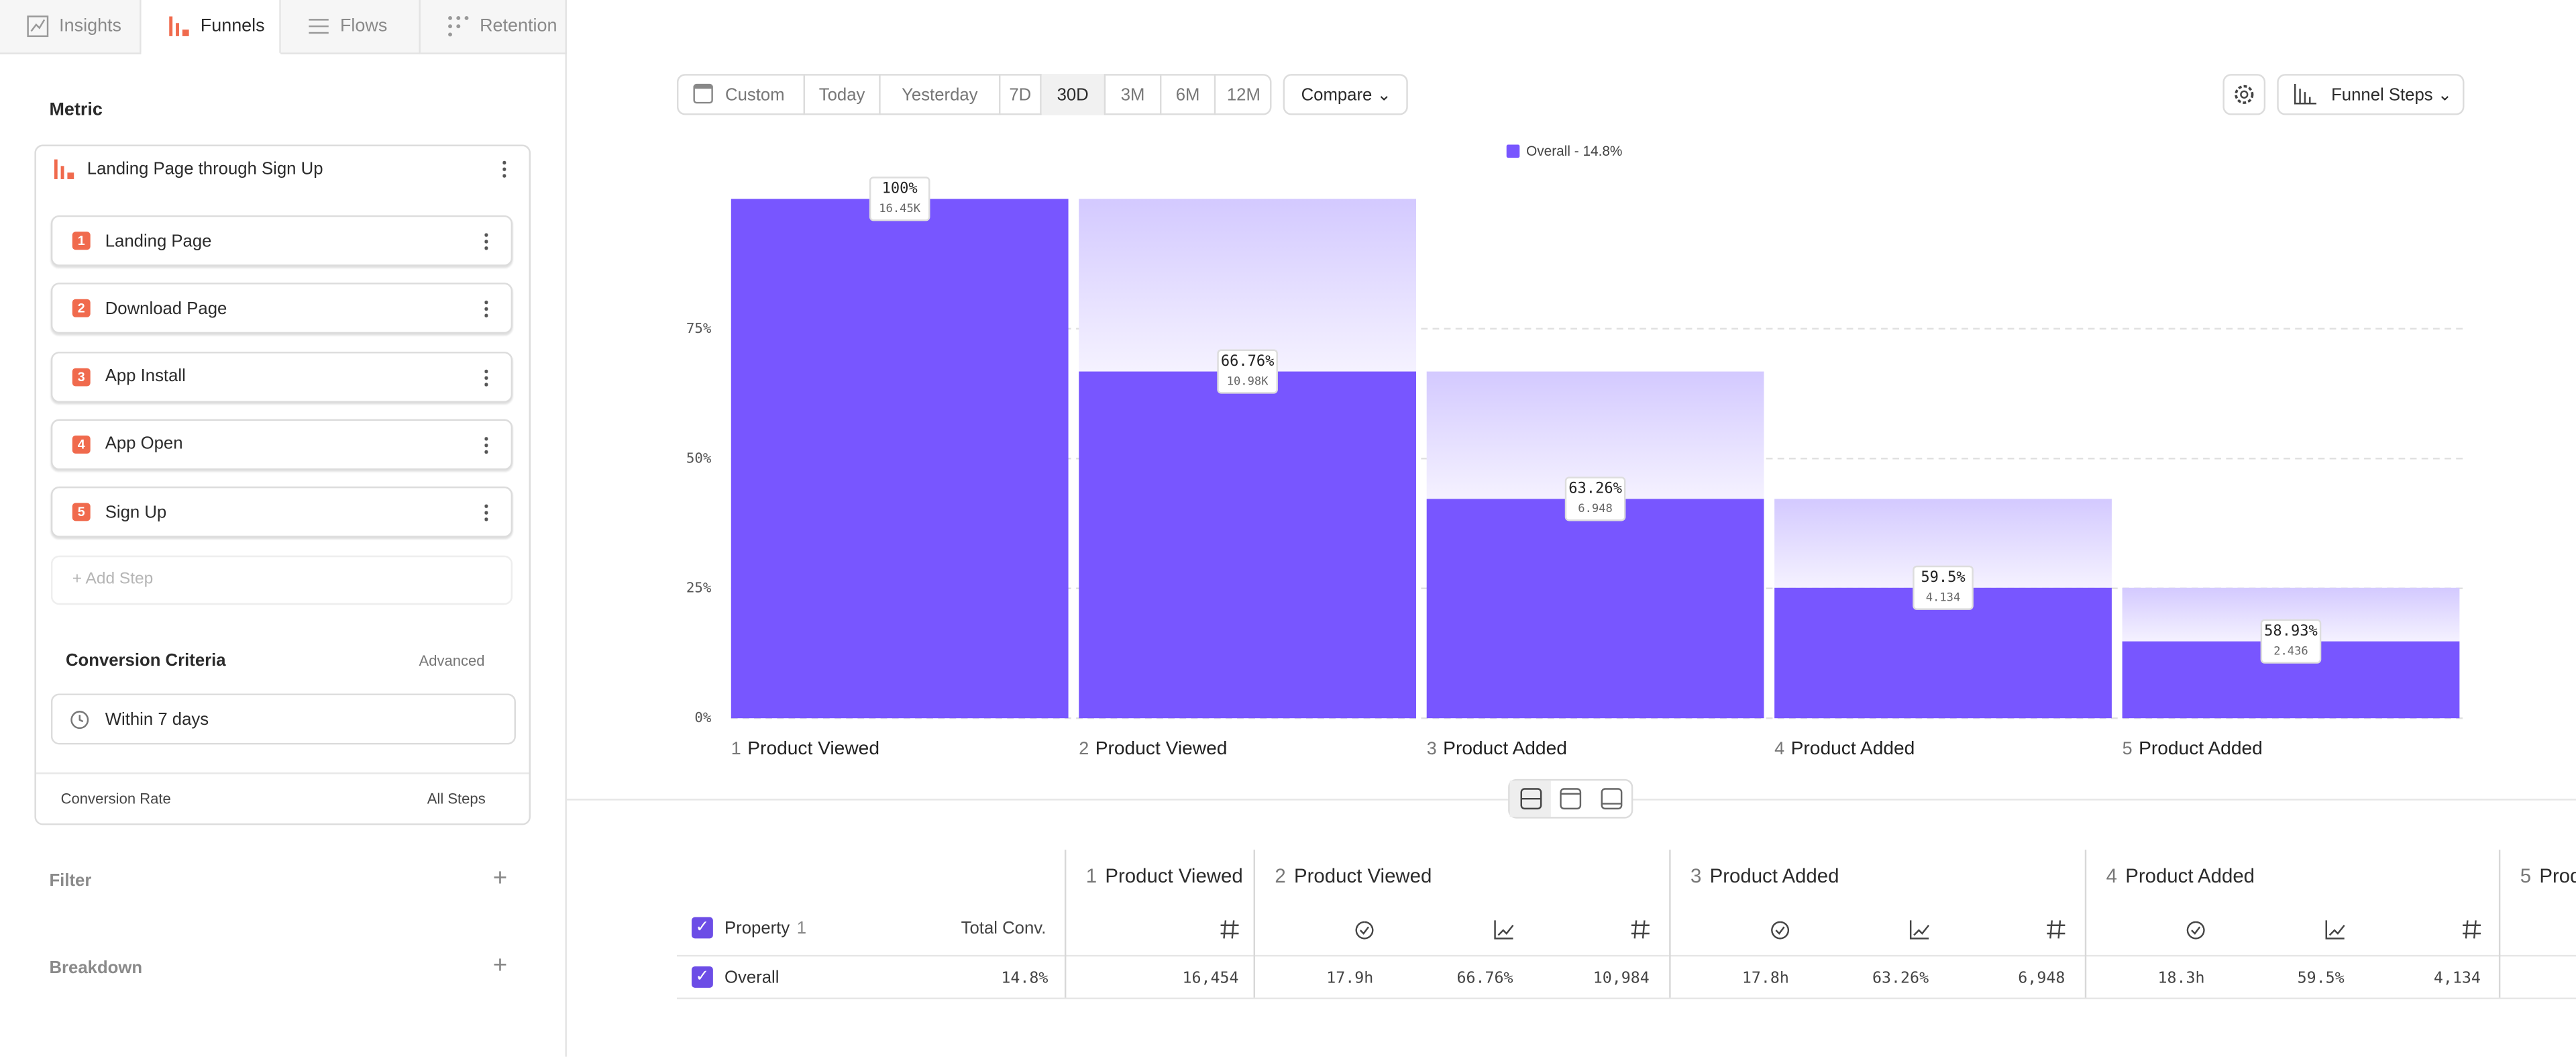  What do you see at coordinates (2557, 876) in the screenshot?
I see `step-name: Product Added` at bounding box center [2557, 876].